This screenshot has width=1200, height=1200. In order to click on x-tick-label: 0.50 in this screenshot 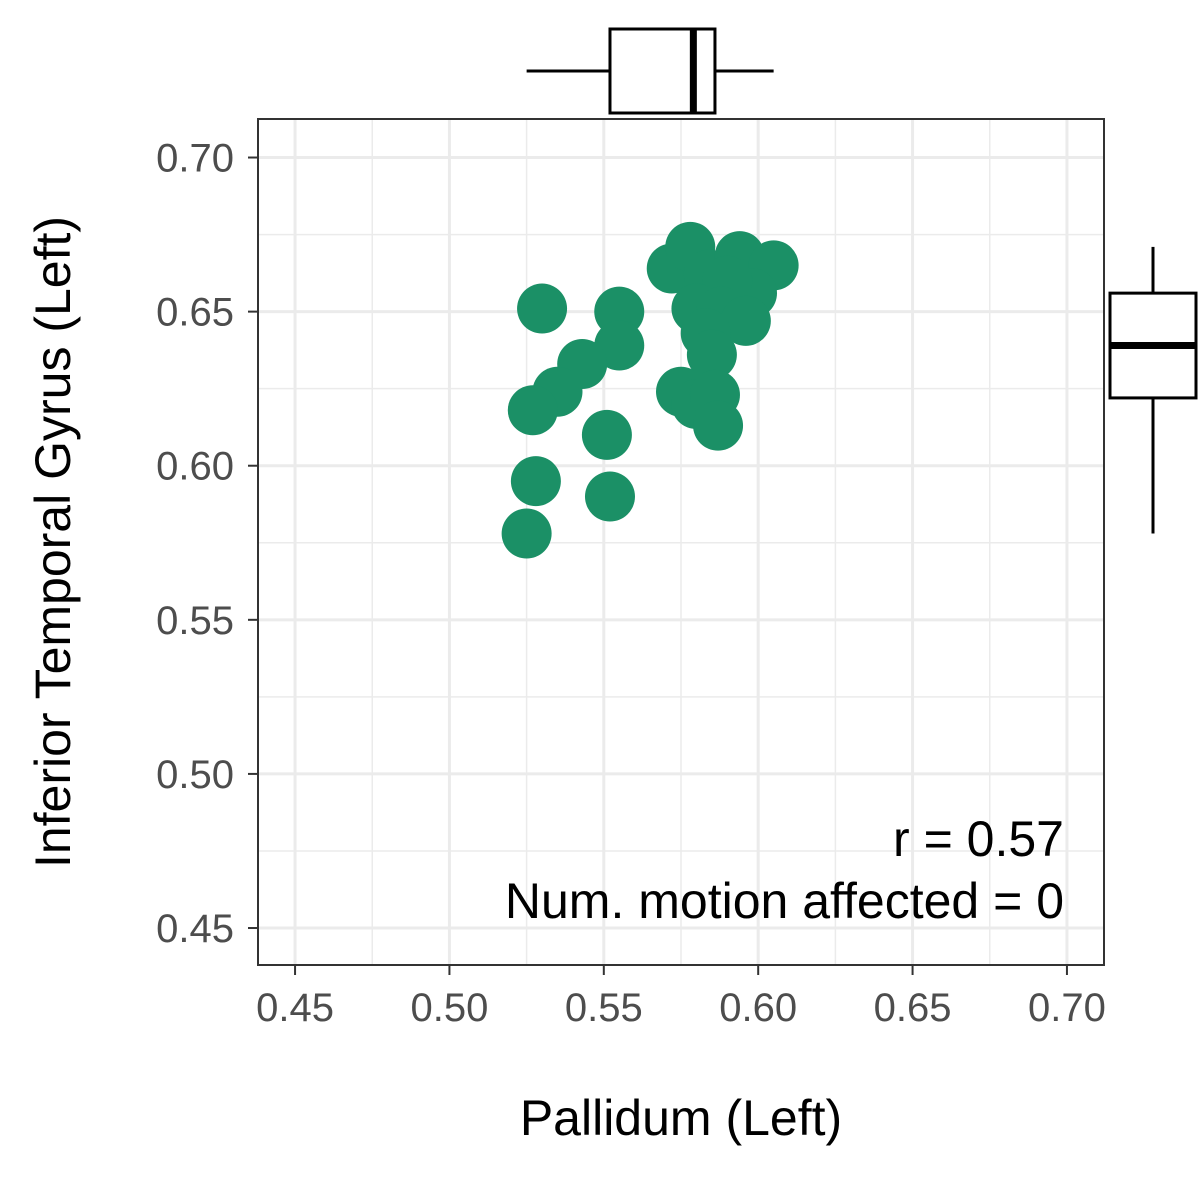, I will do `click(450, 1008)`.